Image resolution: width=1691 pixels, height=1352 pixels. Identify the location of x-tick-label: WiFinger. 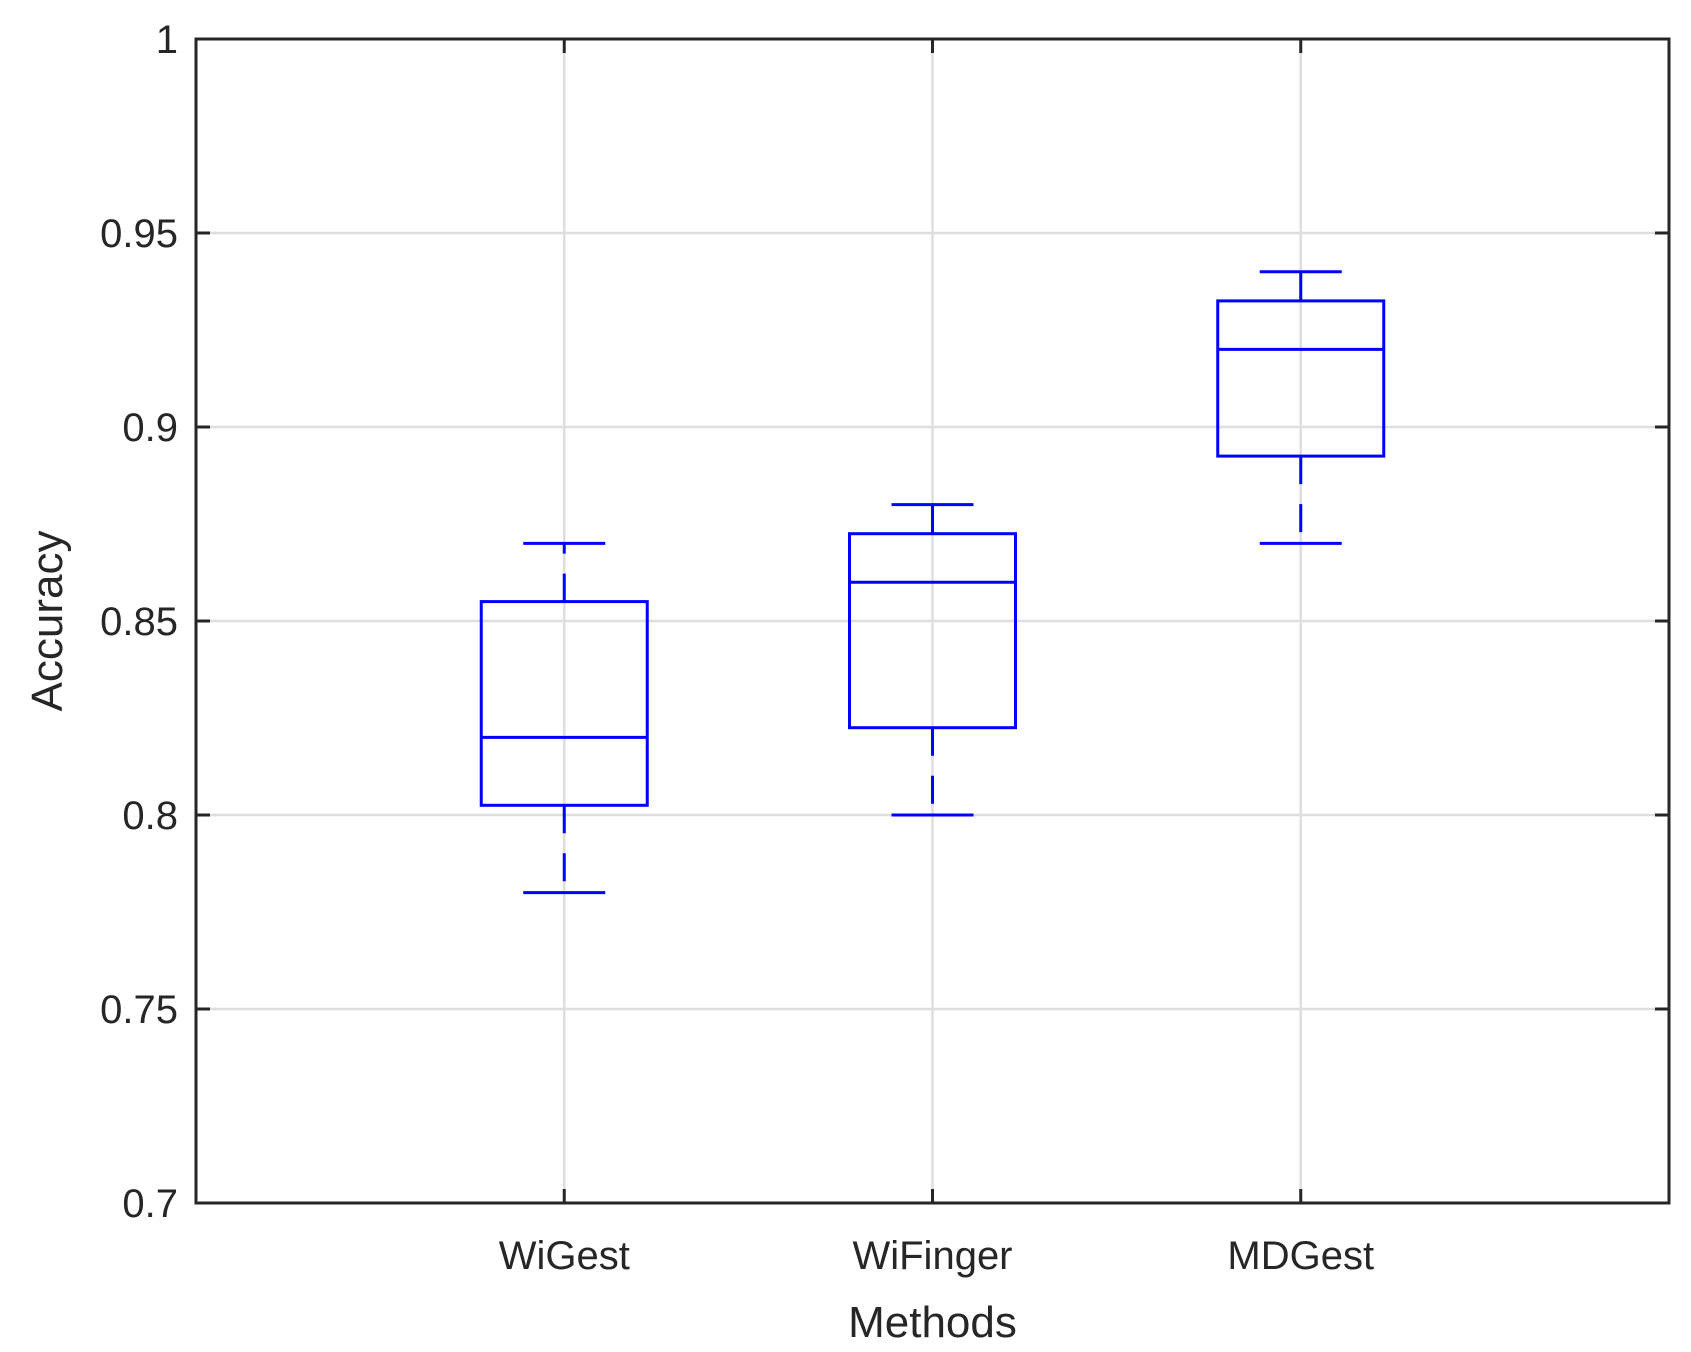
(932, 1256).